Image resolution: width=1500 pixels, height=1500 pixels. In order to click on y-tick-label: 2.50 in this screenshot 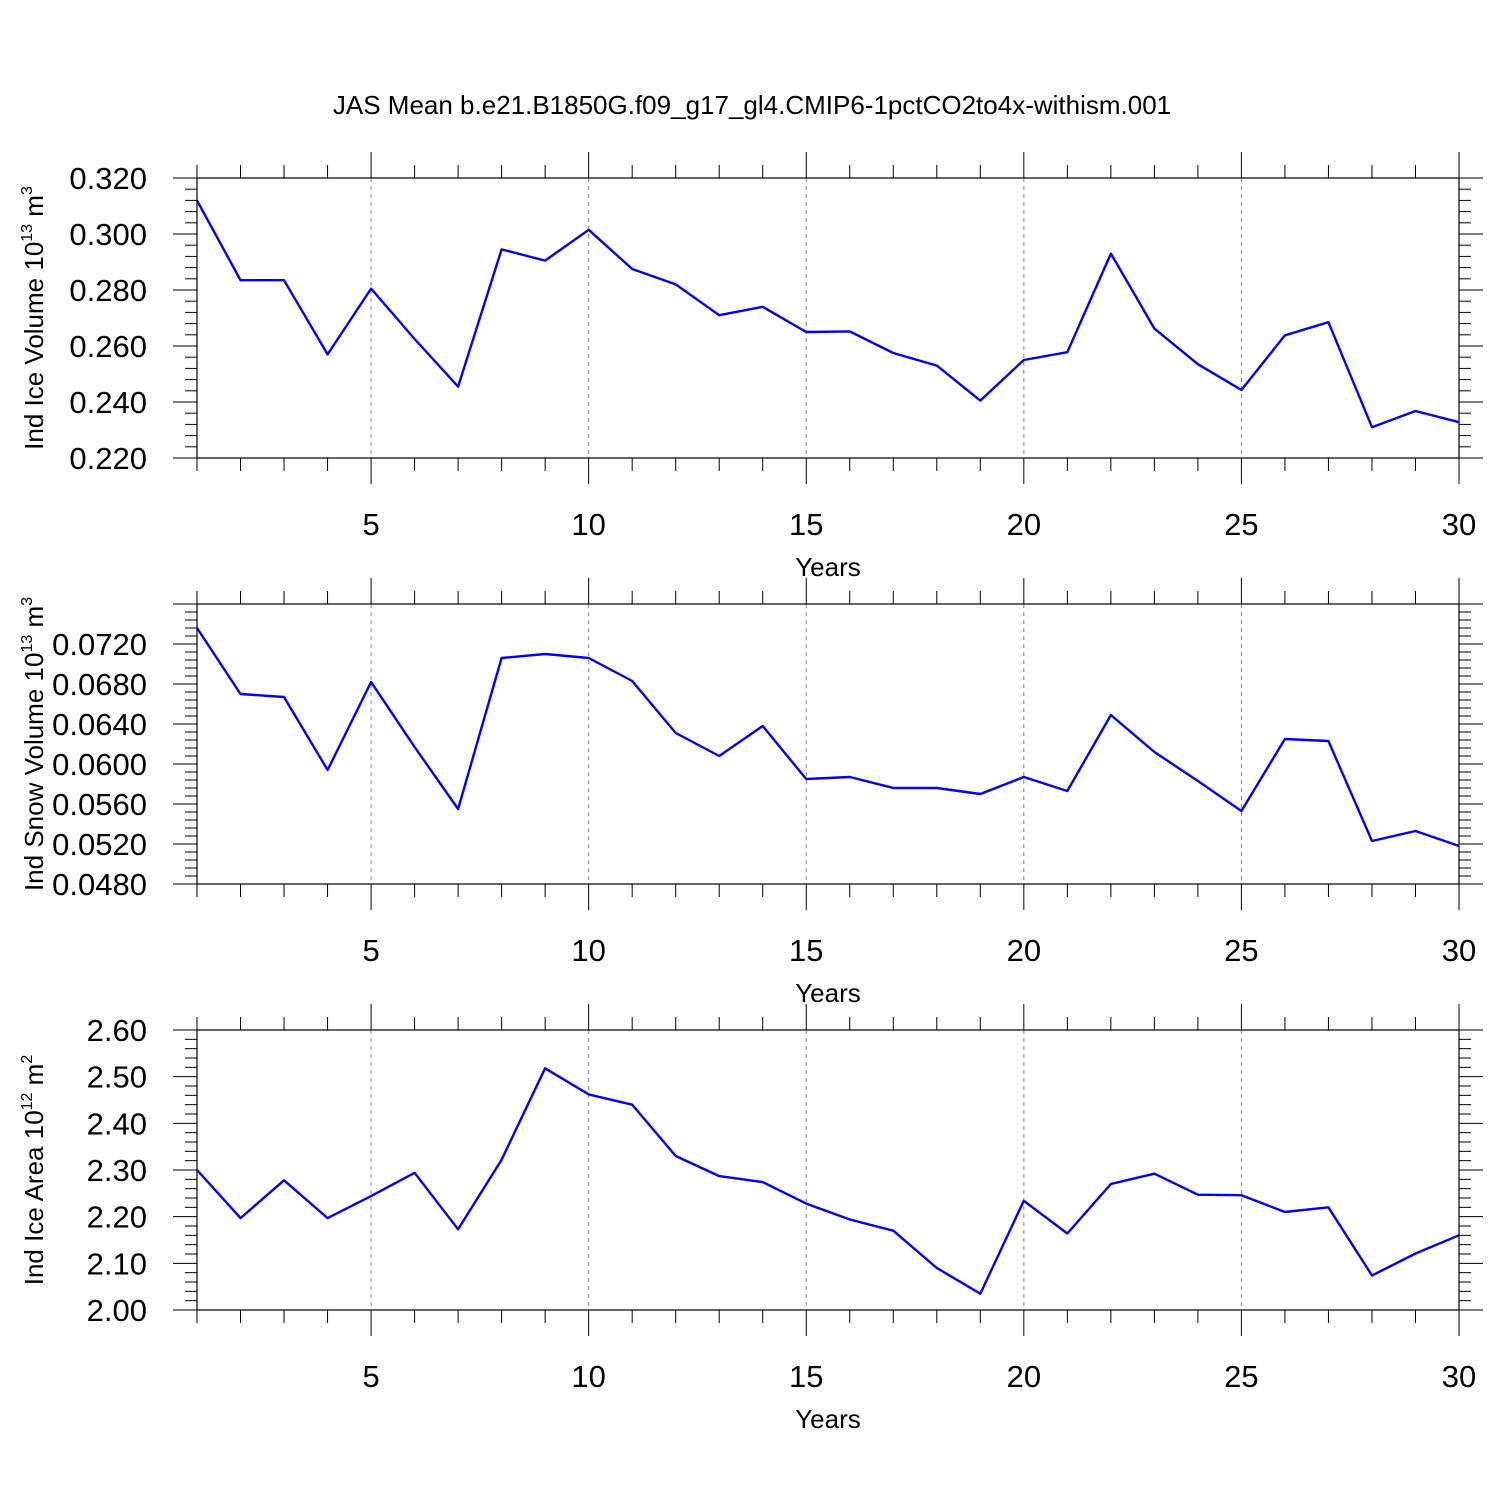, I will do `click(117, 1077)`.